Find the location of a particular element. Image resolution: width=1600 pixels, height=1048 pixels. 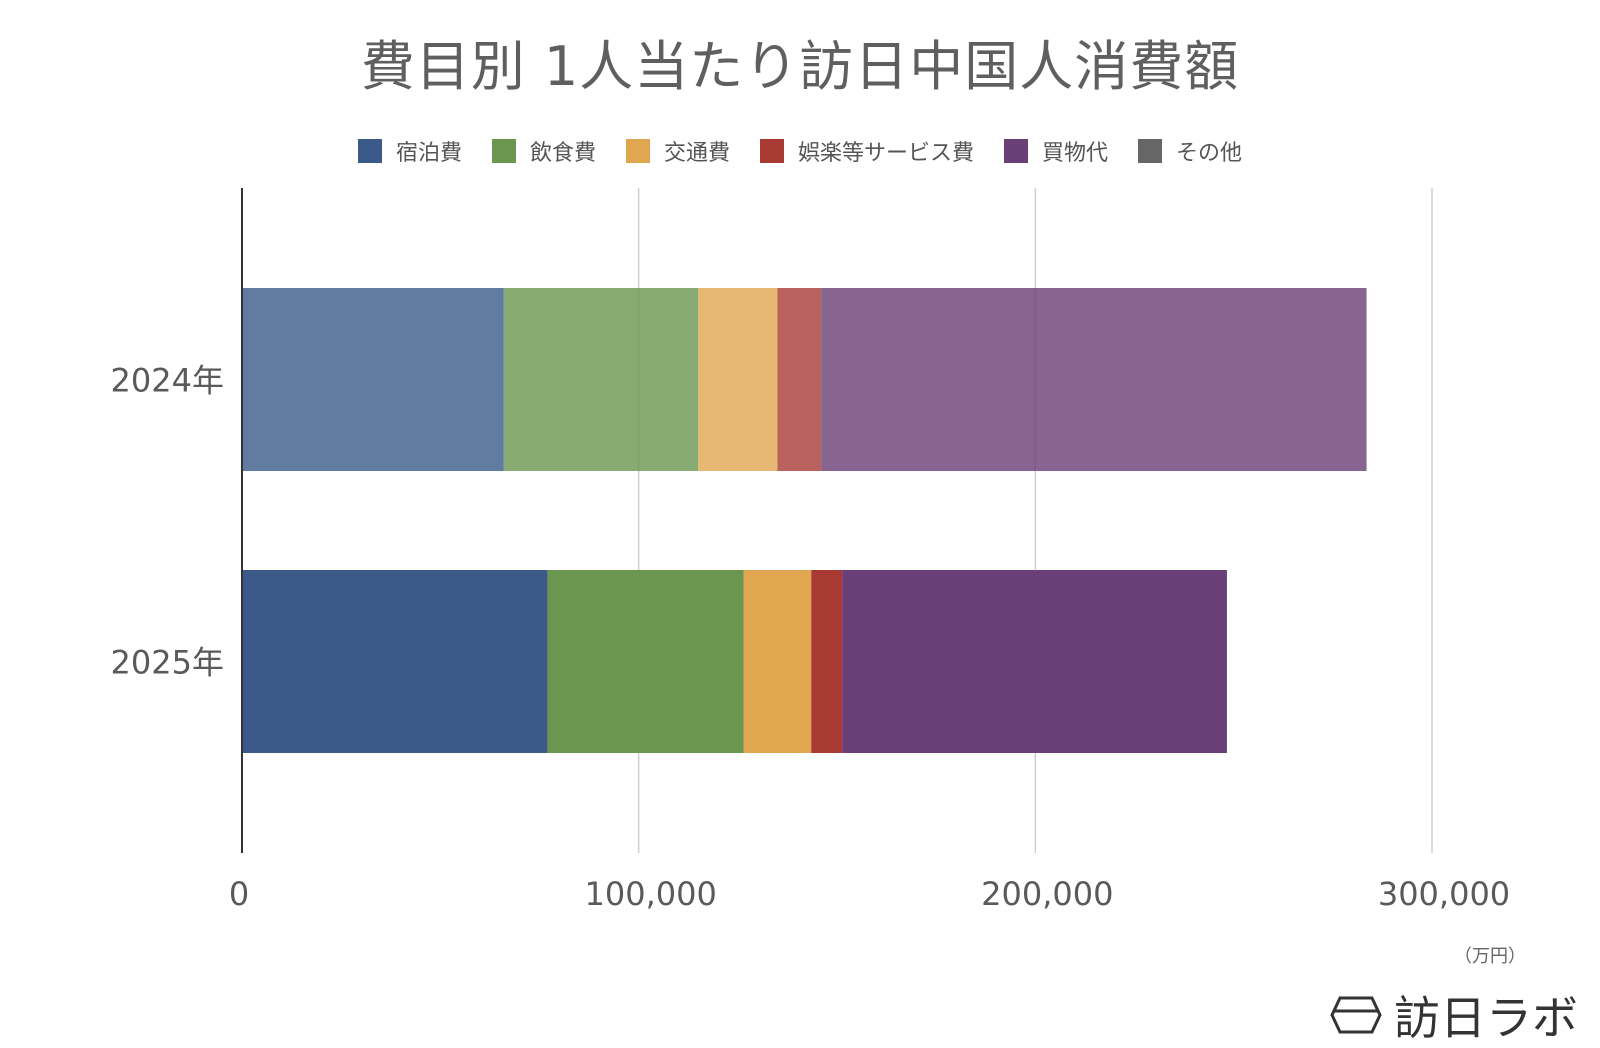

legend-item: 買物代 is located at coordinates (1056, 151).